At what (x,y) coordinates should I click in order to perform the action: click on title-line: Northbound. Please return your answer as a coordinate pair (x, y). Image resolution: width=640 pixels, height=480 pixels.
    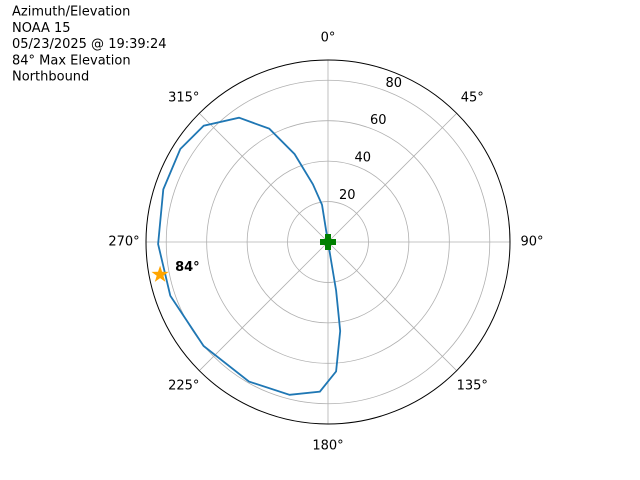
    Looking at the image, I should click on (50, 77).